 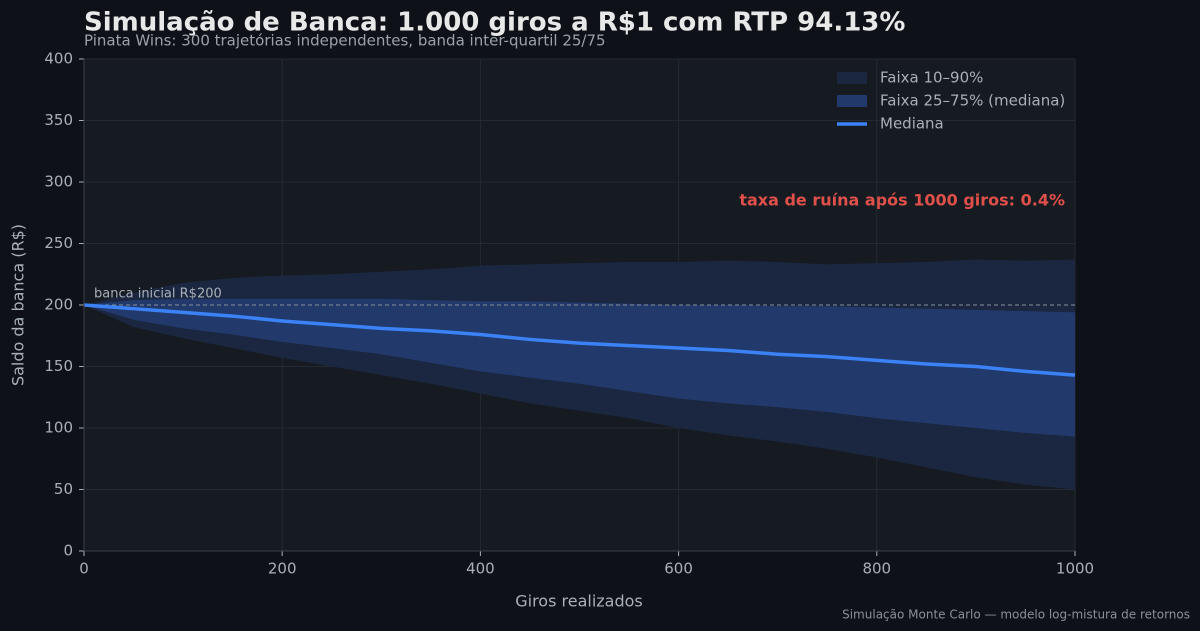 I want to click on legend-label: Faixa 25–75% (mediana), so click(x=972, y=101).